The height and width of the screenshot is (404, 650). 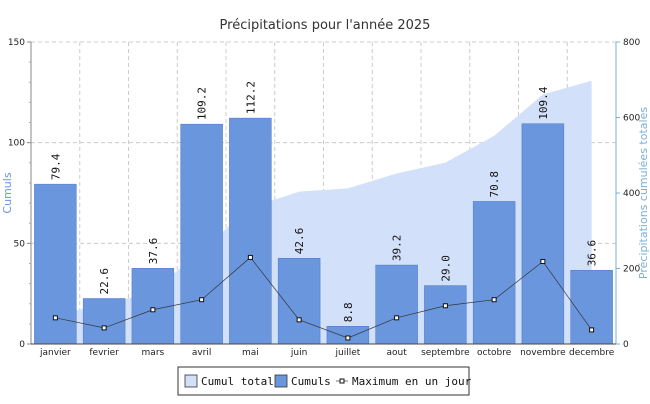 What do you see at coordinates (591, 307) in the screenshot?
I see `bar-decembre` at bounding box center [591, 307].